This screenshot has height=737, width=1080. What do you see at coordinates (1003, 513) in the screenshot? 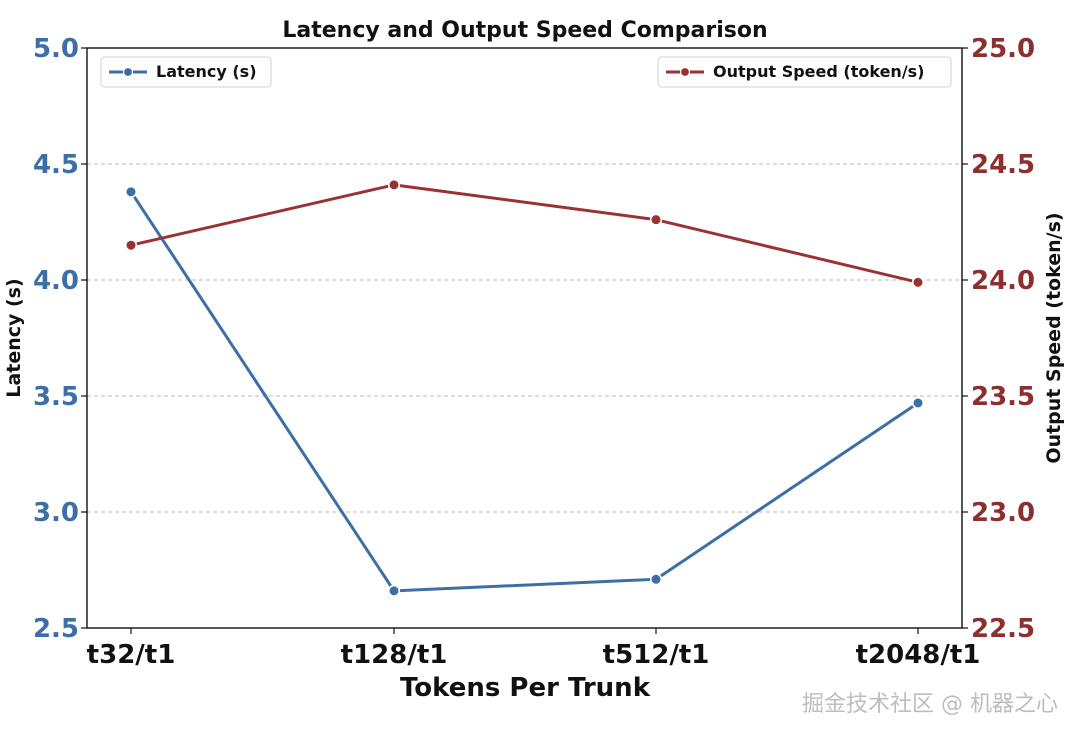
I see `right-tick-label: 23.0` at bounding box center [1003, 513].